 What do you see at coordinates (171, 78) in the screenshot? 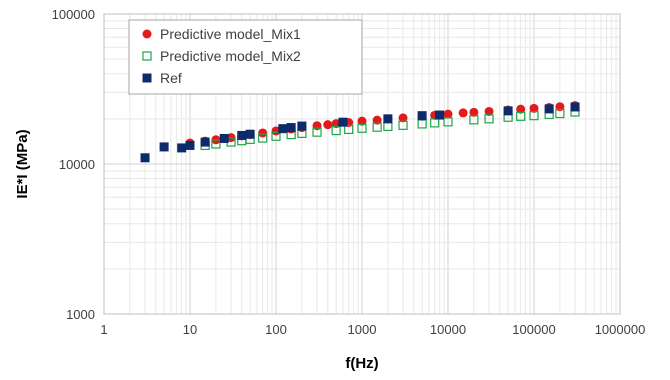
I see `legend-label: Ref` at bounding box center [171, 78].